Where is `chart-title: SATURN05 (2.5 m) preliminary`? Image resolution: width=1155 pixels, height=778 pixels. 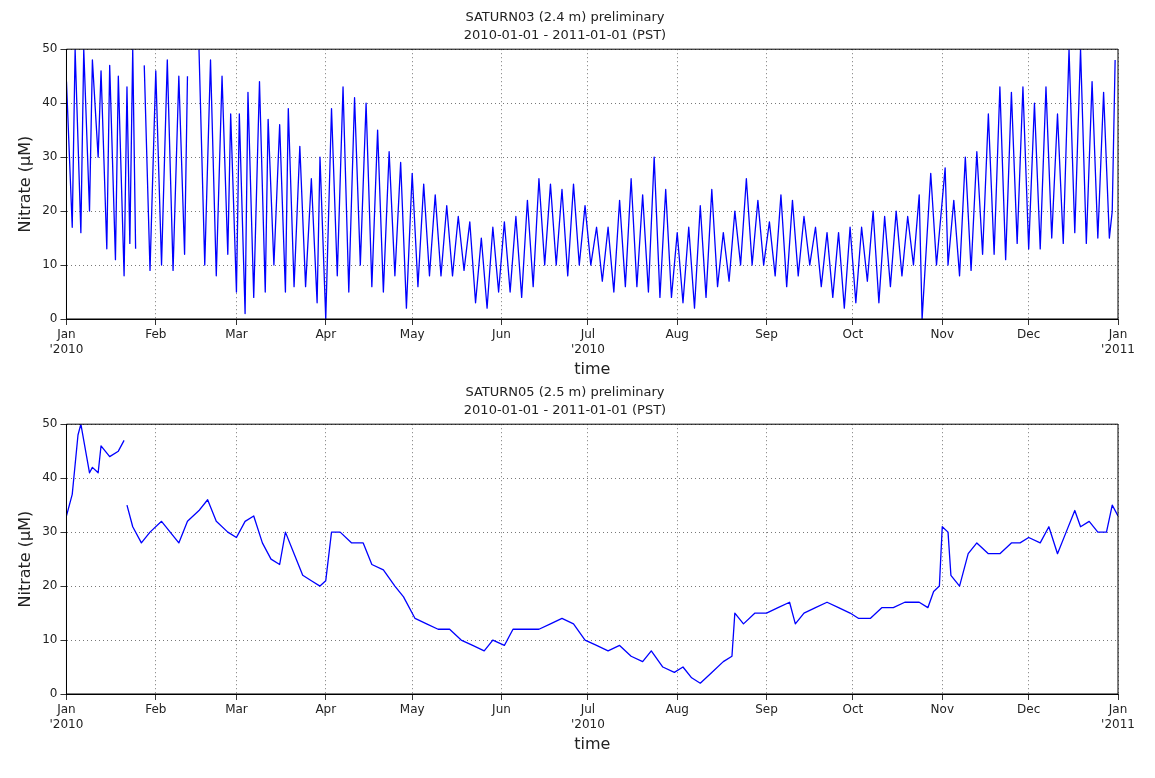
chart-title: SATURN05 (2.5 m) preliminary is located at coordinates (565, 392).